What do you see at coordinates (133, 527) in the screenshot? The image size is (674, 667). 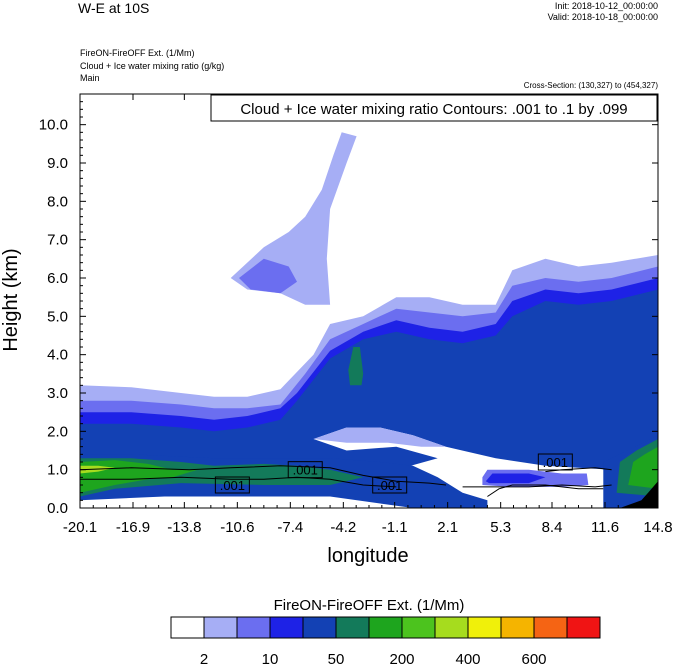 I see `x-tick-label-1: -16.9` at bounding box center [133, 527].